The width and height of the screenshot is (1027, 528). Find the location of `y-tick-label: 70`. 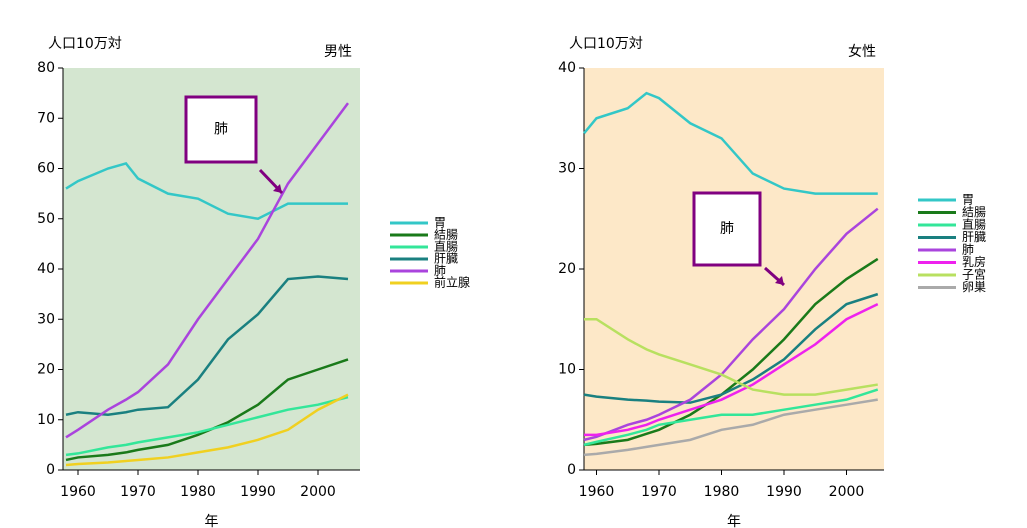

y-tick-label: 70 is located at coordinates (46, 118).